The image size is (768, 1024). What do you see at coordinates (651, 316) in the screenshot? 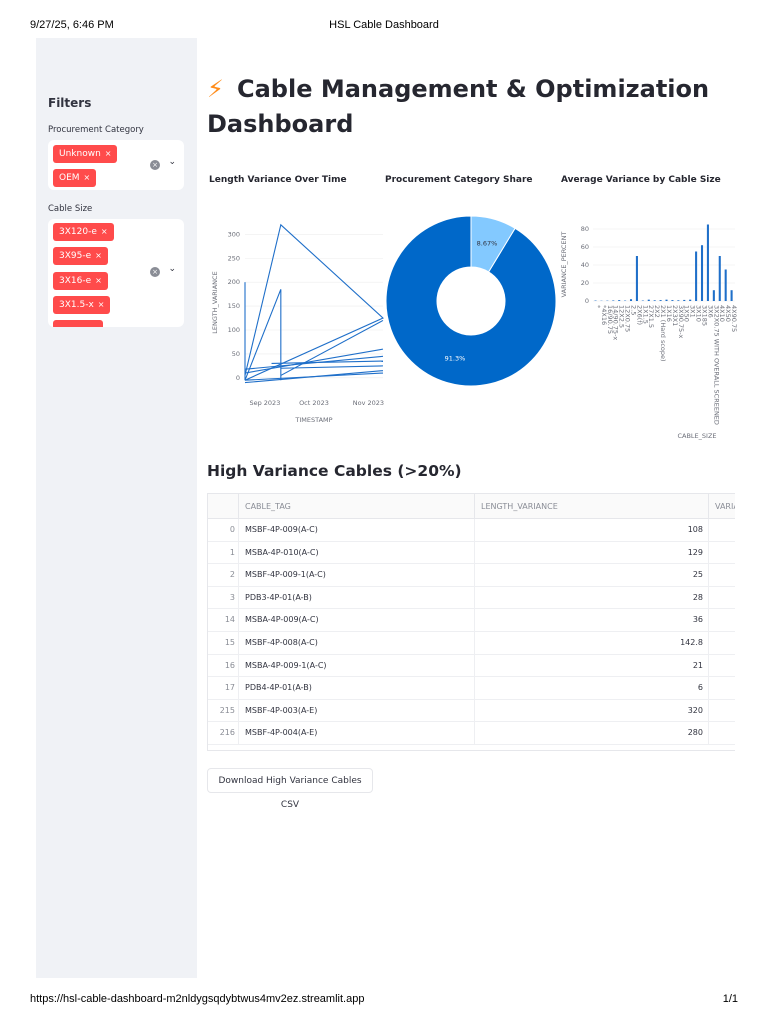
I see `x-tick-label: 27X1.5` at bounding box center [651, 316].